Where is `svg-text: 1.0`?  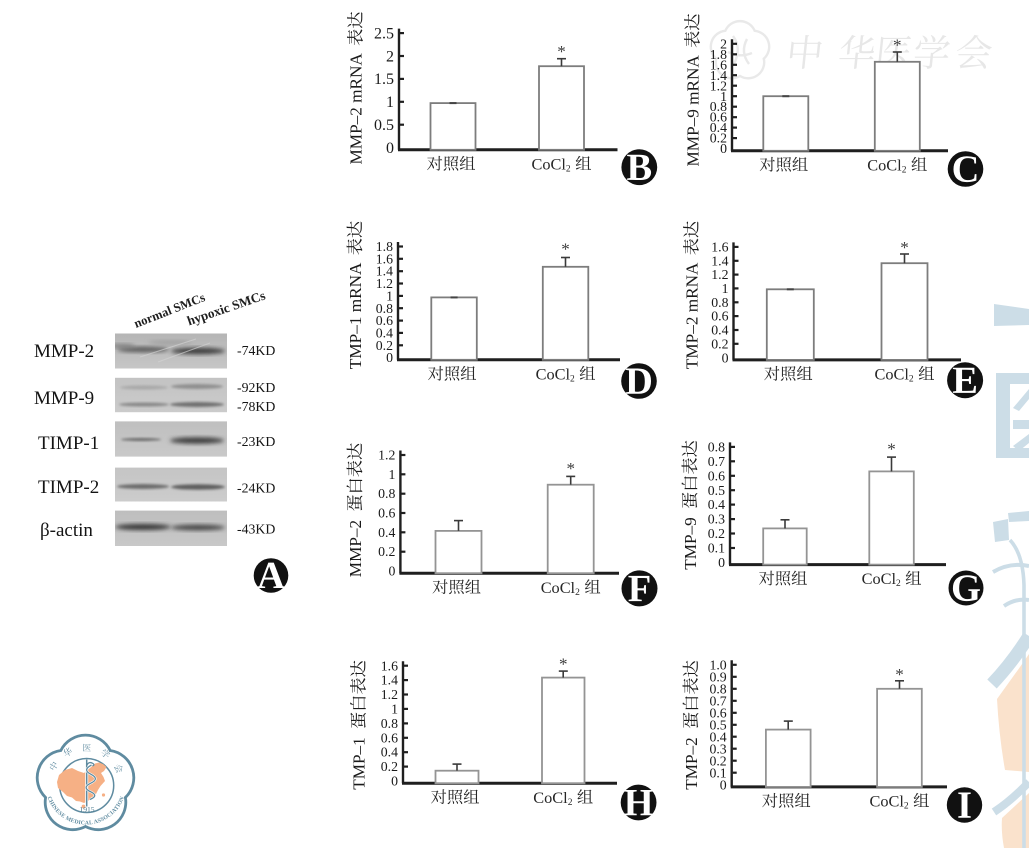 svg-text: 1.0 is located at coordinates (717, 664).